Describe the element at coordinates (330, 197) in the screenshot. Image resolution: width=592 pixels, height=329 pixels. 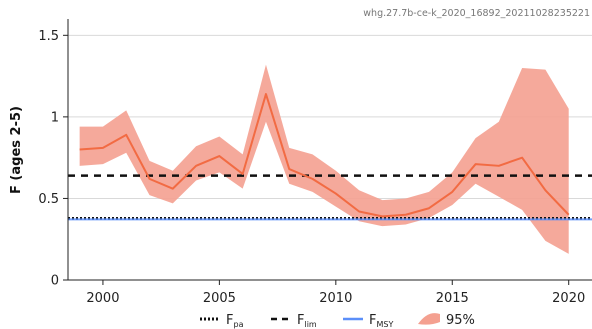
I see `reference-lines-layer` at that location.